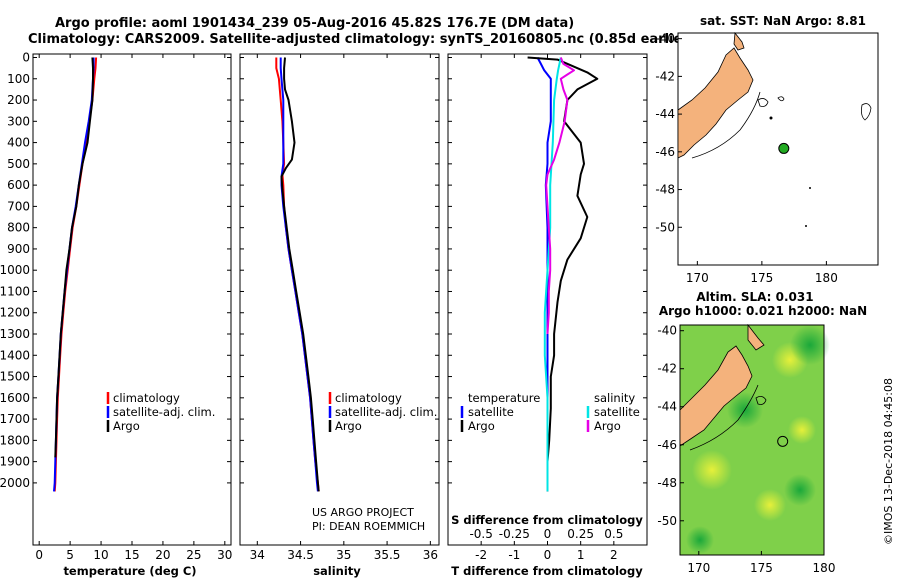  What do you see at coordinates (129, 571) in the screenshot?
I see `temperature-axis-label: temperature (deg C)` at bounding box center [129, 571].